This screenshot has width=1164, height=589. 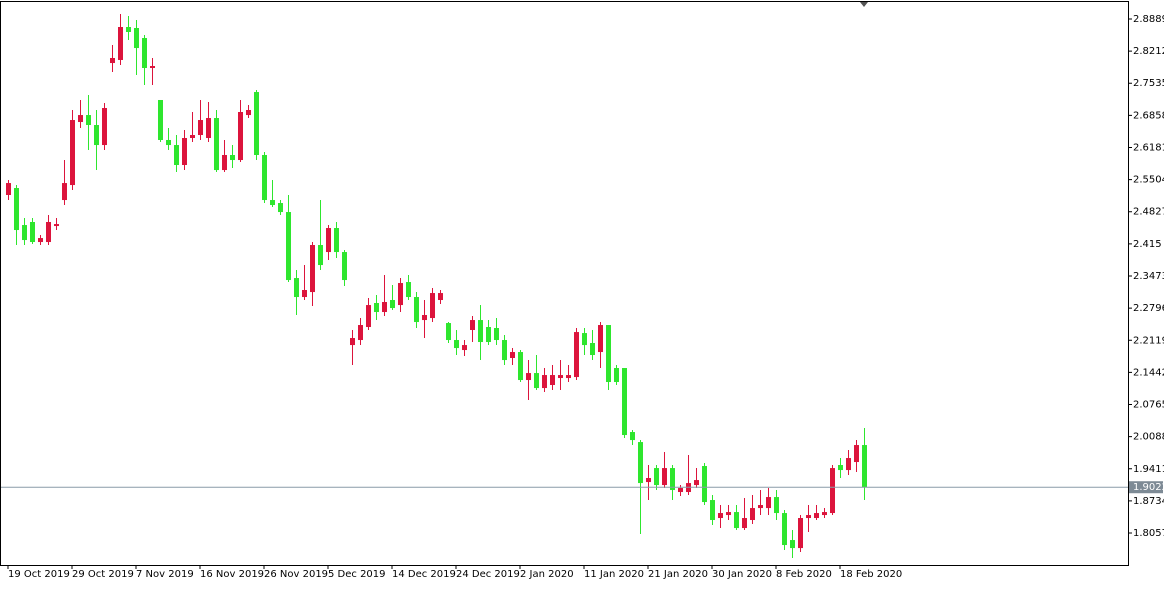 What do you see at coordinates (804, 574) in the screenshot?
I see `x-tick-label: 8 Feb 2020` at bounding box center [804, 574].